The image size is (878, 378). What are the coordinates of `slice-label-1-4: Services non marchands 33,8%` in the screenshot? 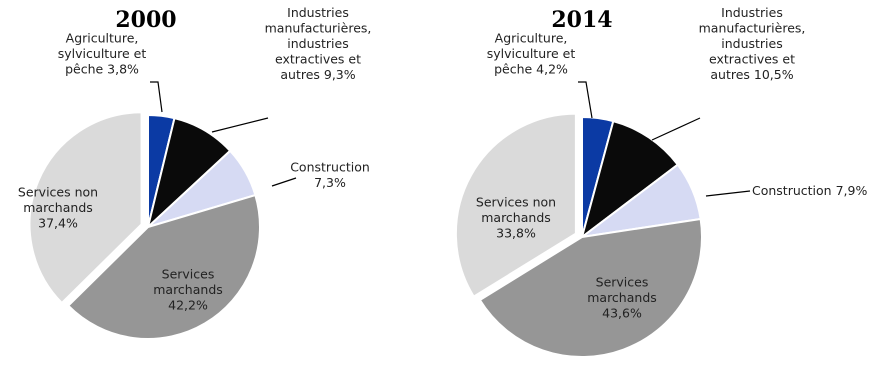 It's located at (516, 218).